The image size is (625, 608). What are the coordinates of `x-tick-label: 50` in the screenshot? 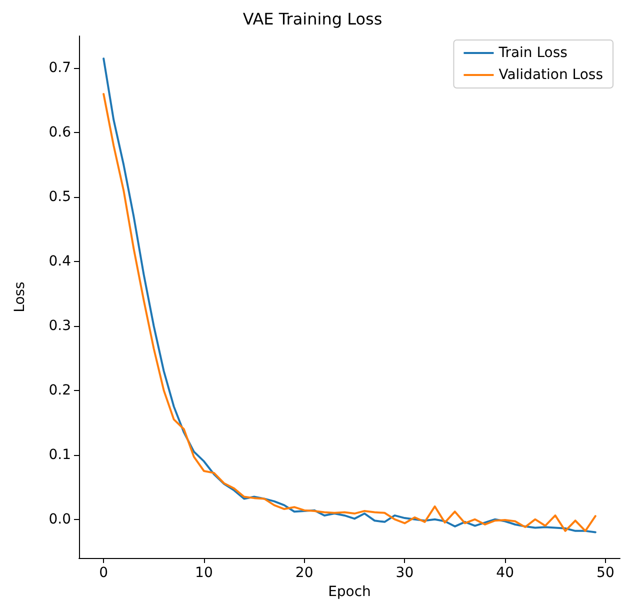 It's located at (605, 573).